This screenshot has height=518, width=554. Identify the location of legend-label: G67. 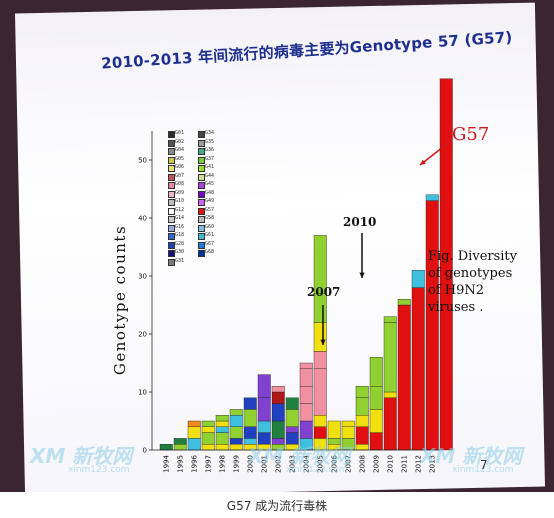
(210, 243).